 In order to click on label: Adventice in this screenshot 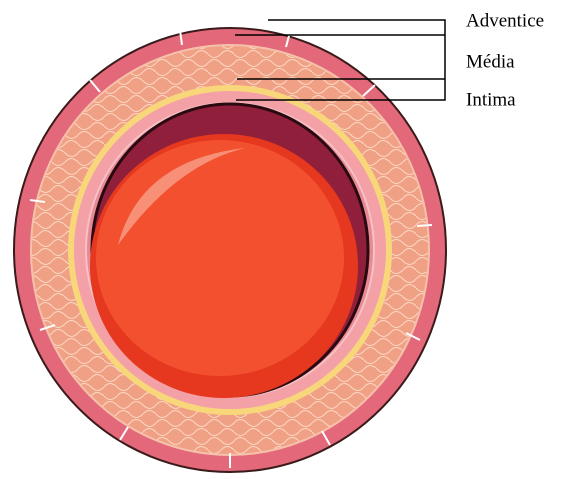, I will do `click(505, 20)`.